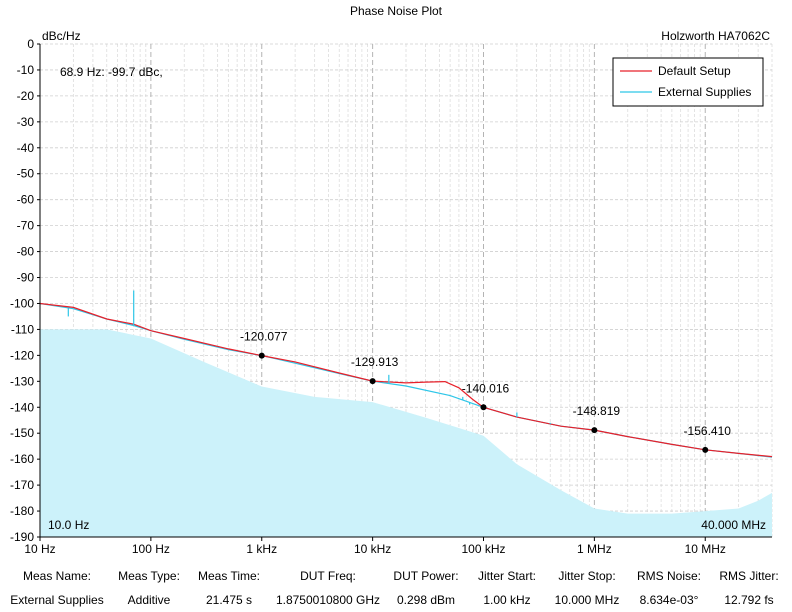 The width and height of the screenshot is (792, 612). What do you see at coordinates (749, 576) in the screenshot?
I see `header-rms-jitter: RMS Jitter:` at bounding box center [749, 576].